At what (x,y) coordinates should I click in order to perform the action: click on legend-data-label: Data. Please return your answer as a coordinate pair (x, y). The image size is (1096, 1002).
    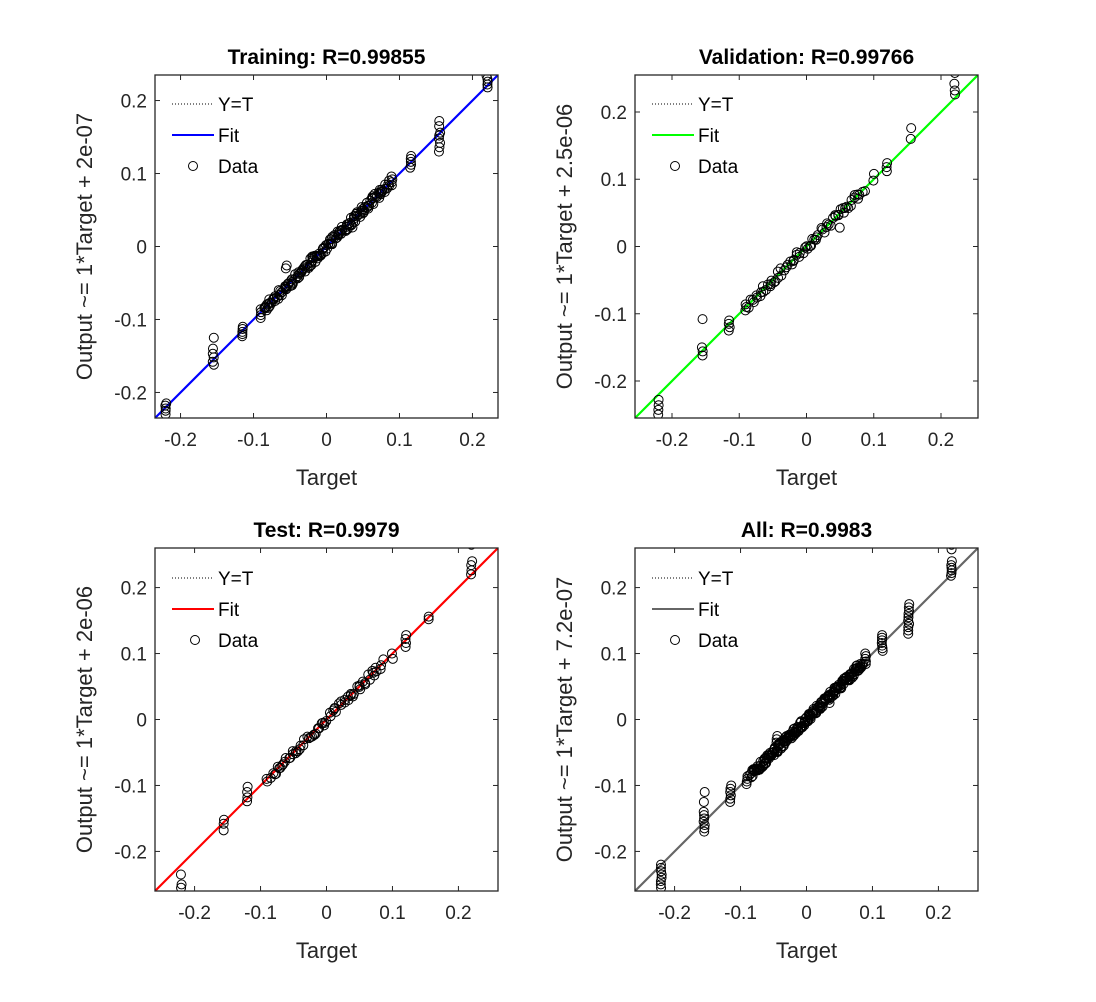
    Looking at the image, I should click on (718, 641).